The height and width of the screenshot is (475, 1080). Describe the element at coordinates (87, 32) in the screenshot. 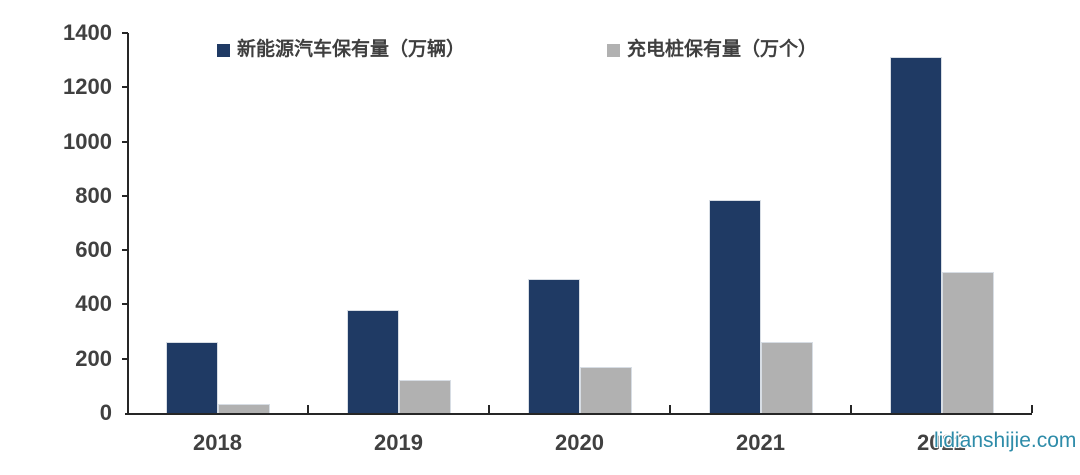

I see `y-tick-label: 1400` at that location.